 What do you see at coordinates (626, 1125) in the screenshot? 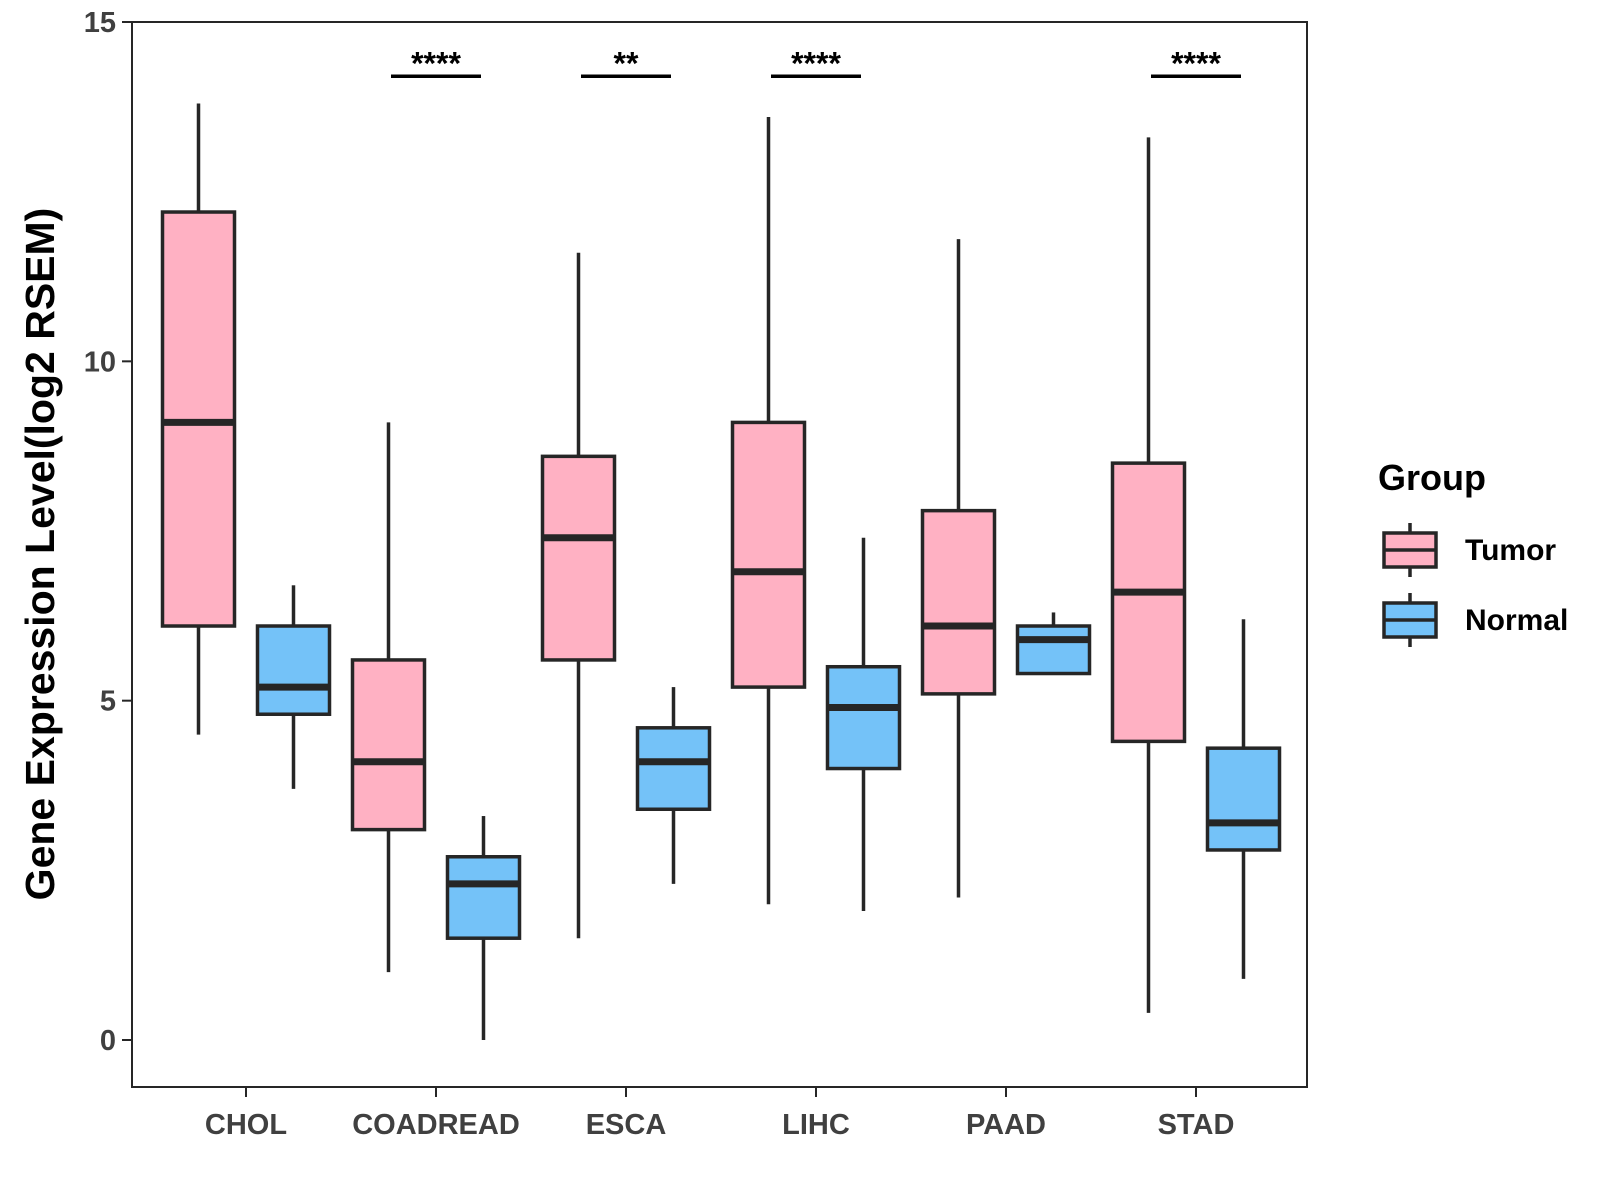
I see `x-tick-label-esca: ESCA` at bounding box center [626, 1125].